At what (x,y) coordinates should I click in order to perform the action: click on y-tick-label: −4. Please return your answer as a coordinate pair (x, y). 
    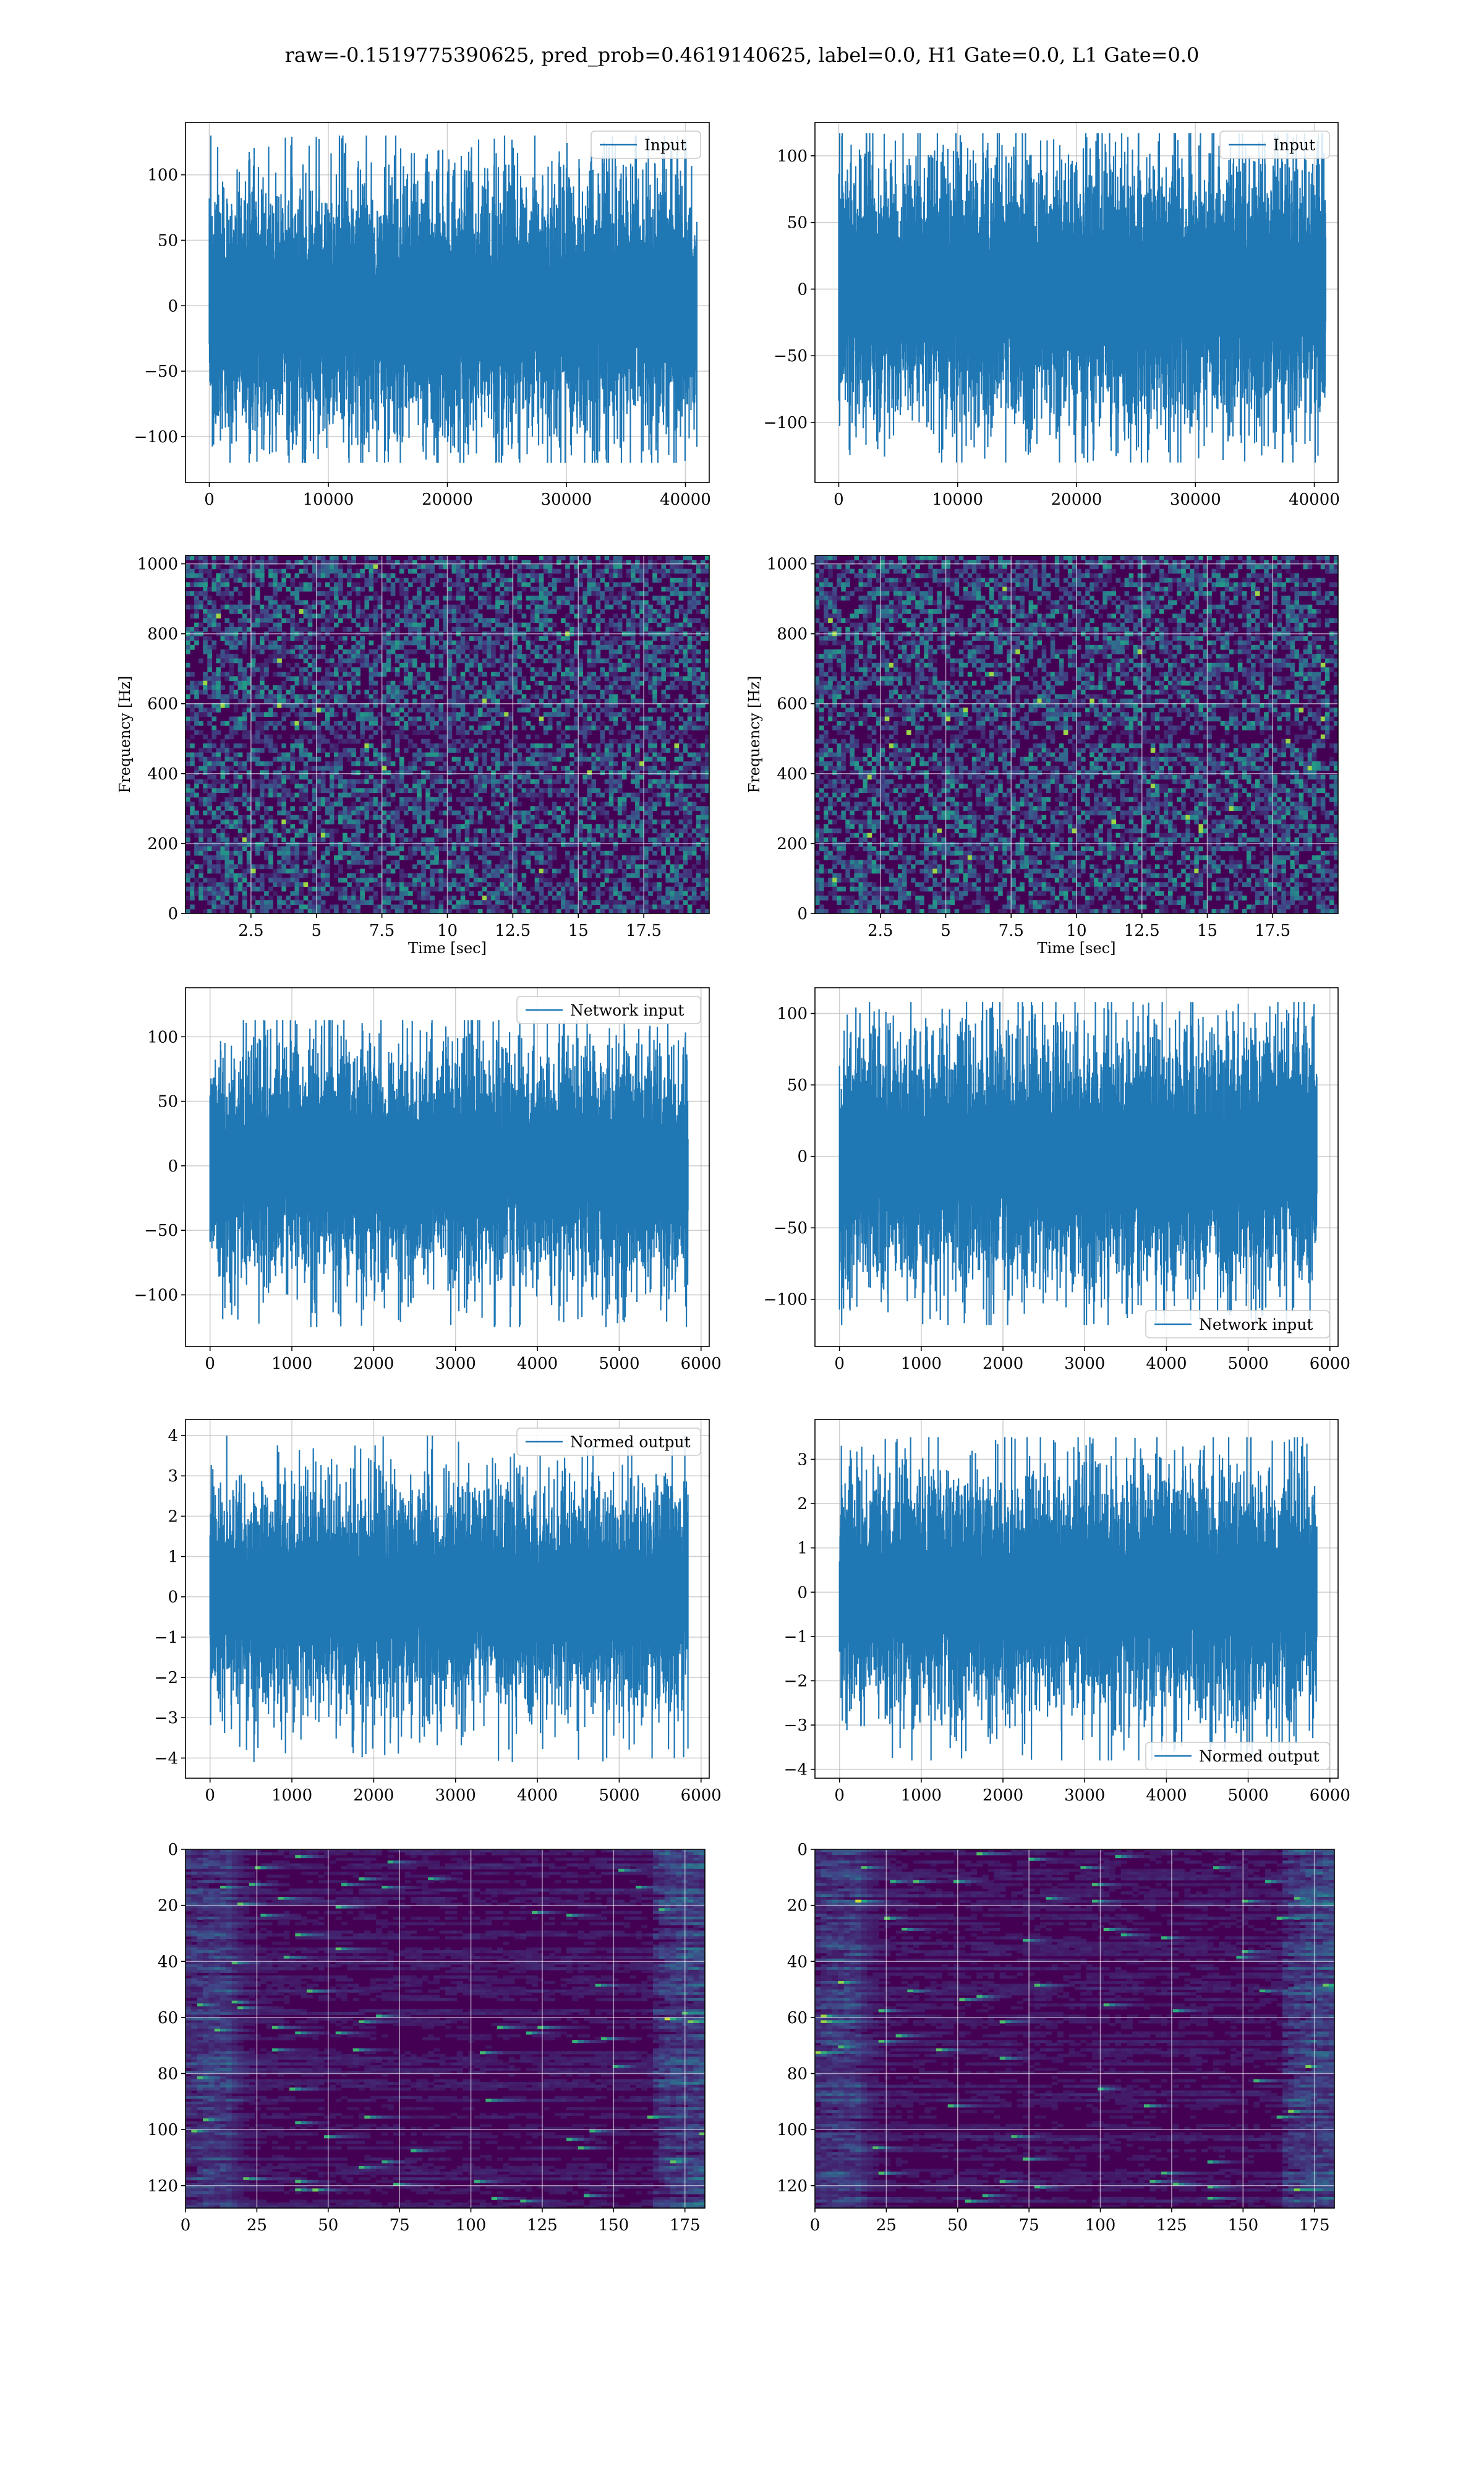
    Looking at the image, I should click on (166, 1758).